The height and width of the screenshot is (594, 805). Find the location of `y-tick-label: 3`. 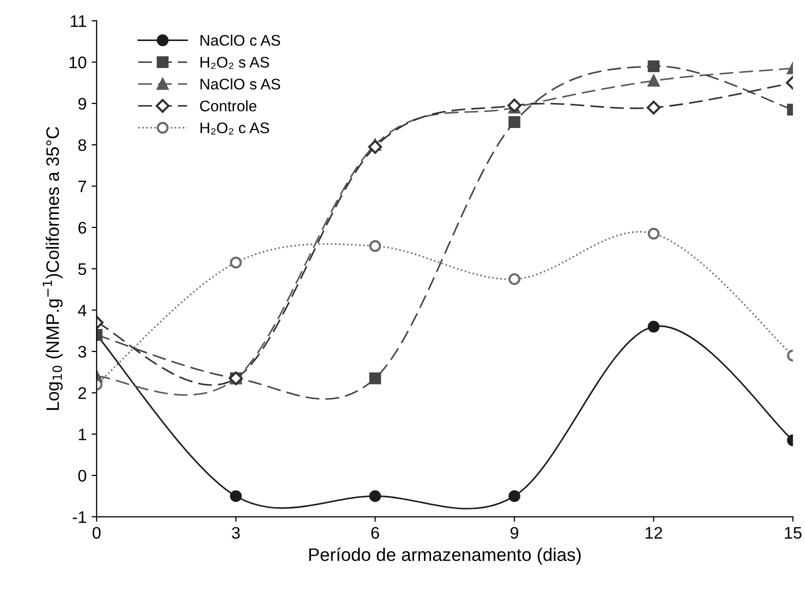

y-tick-label: 3 is located at coordinates (82, 352).